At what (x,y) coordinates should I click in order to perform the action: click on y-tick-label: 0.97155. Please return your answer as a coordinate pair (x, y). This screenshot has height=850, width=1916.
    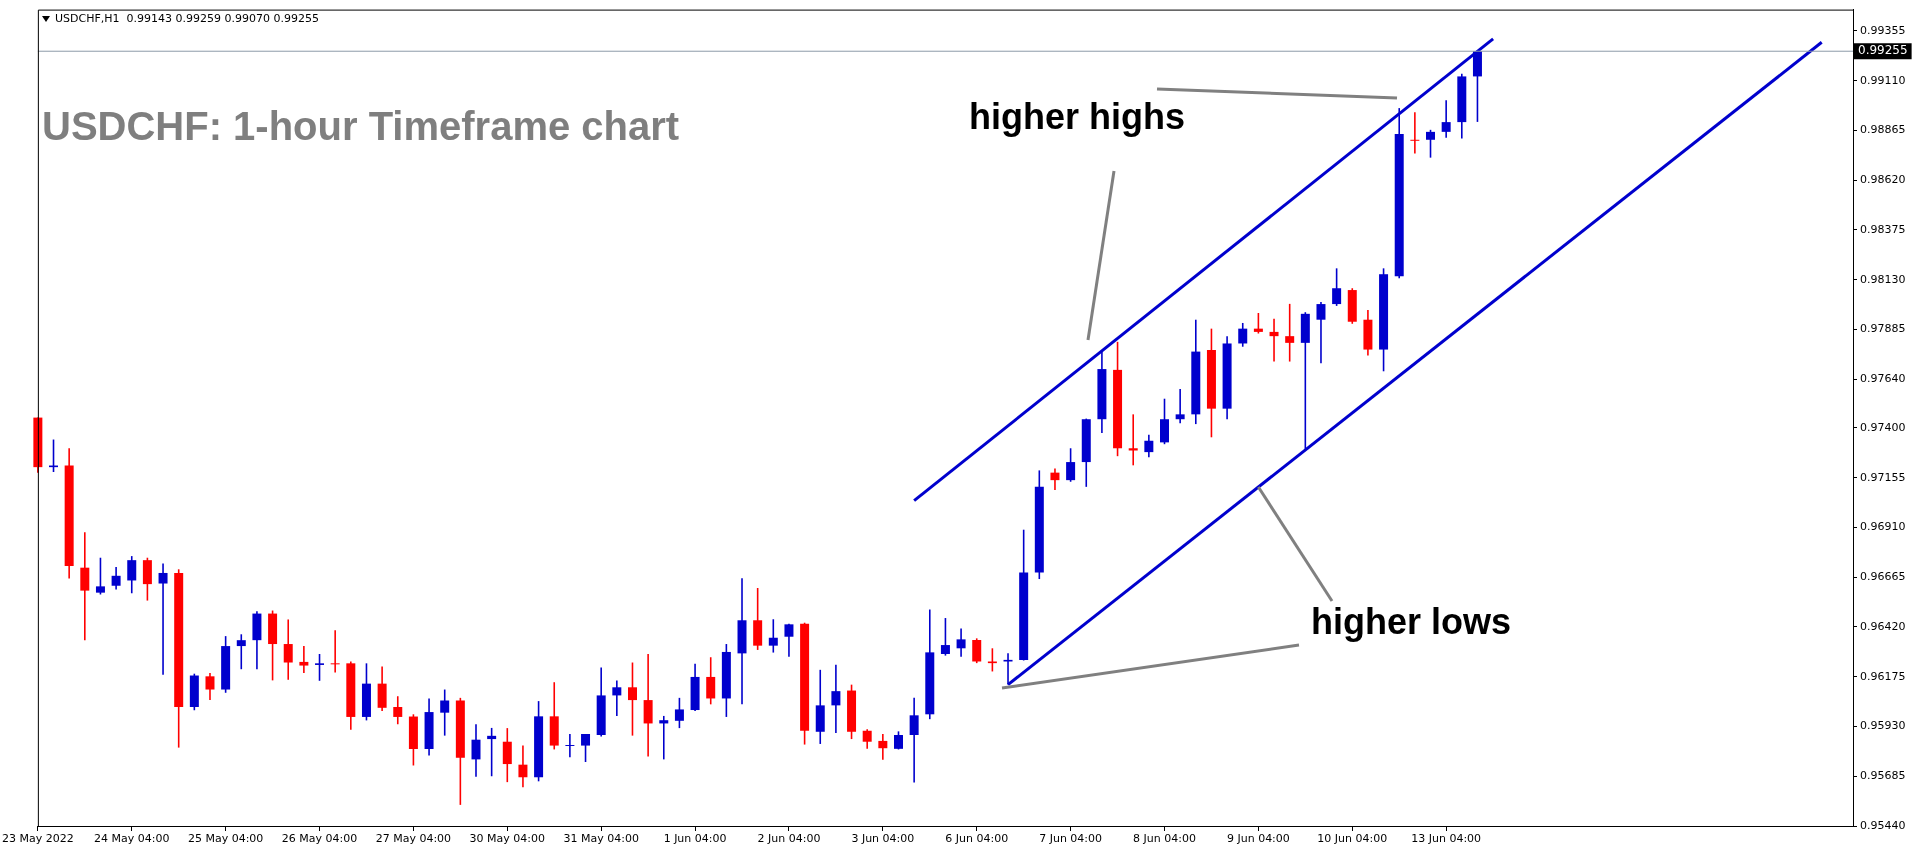
    Looking at the image, I should click on (1883, 477).